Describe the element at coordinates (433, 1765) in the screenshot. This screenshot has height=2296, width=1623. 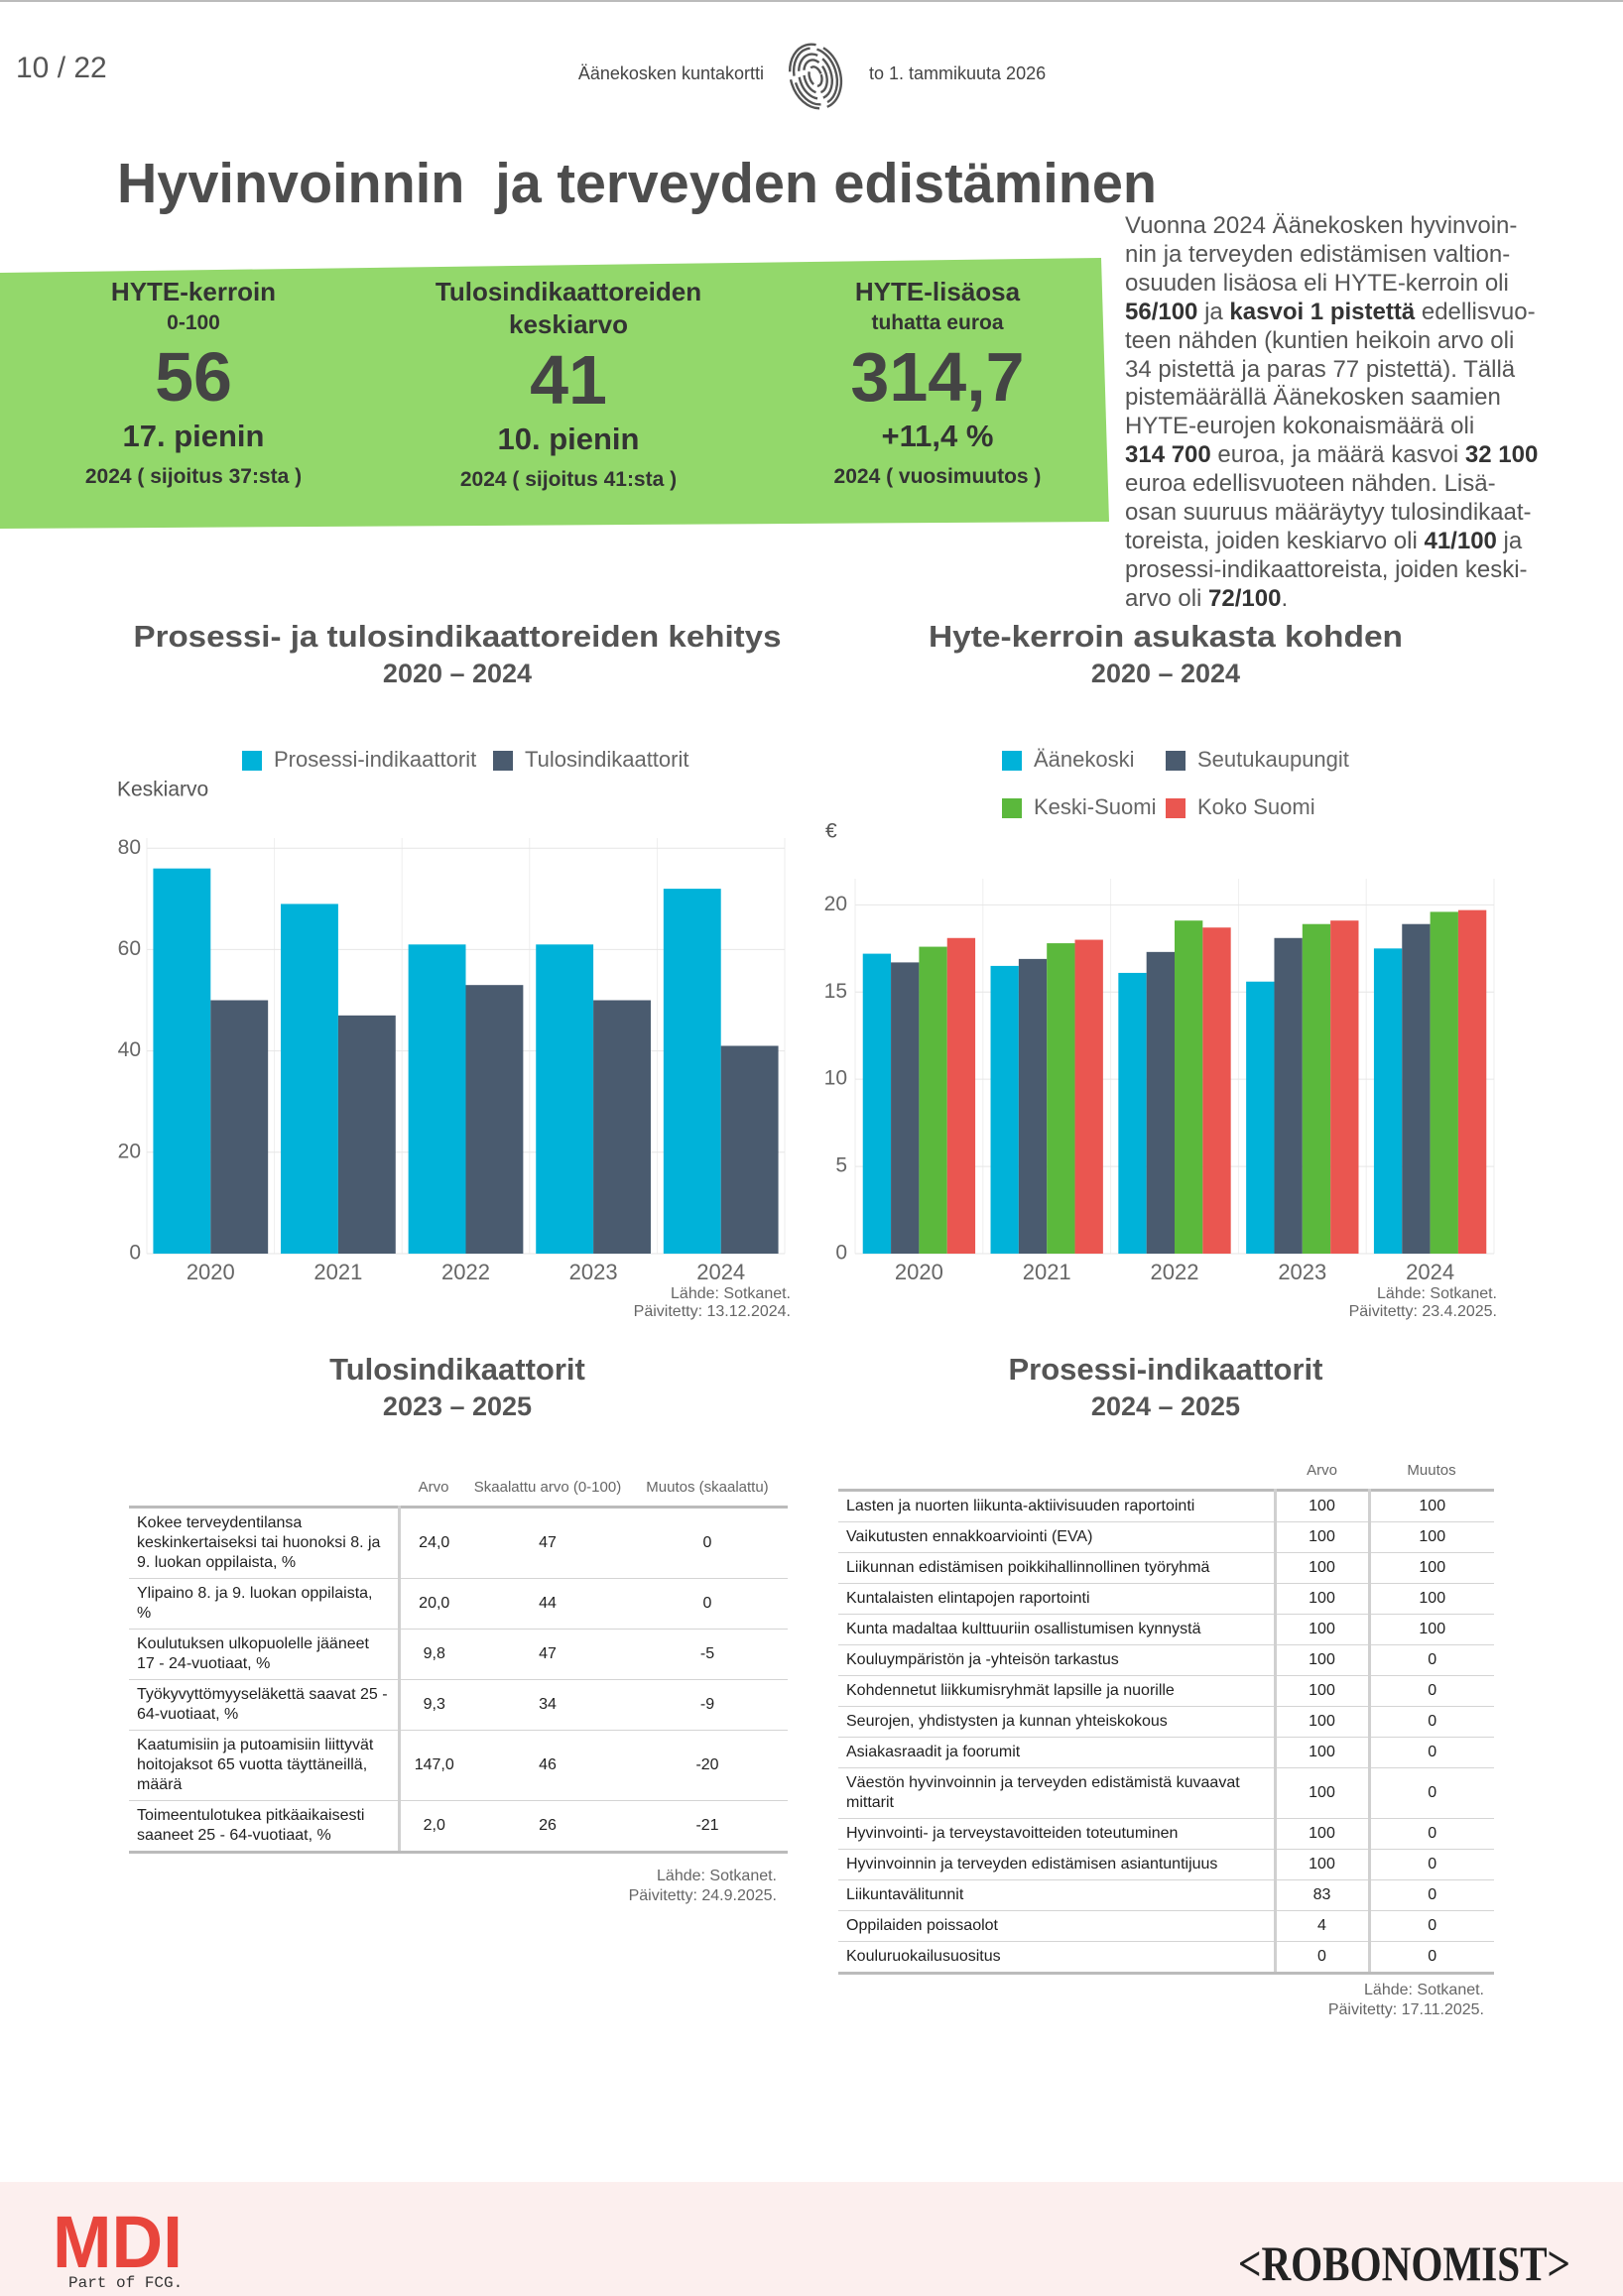
I see `cell-value: 147,0` at that location.